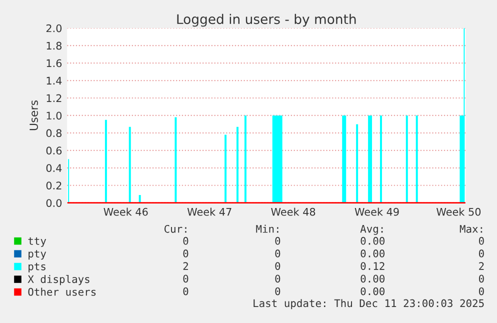 The height and width of the screenshot is (323, 497). Describe the element at coordinates (54, 186) in the screenshot. I see `y-tick-label: 0.2` at that location.